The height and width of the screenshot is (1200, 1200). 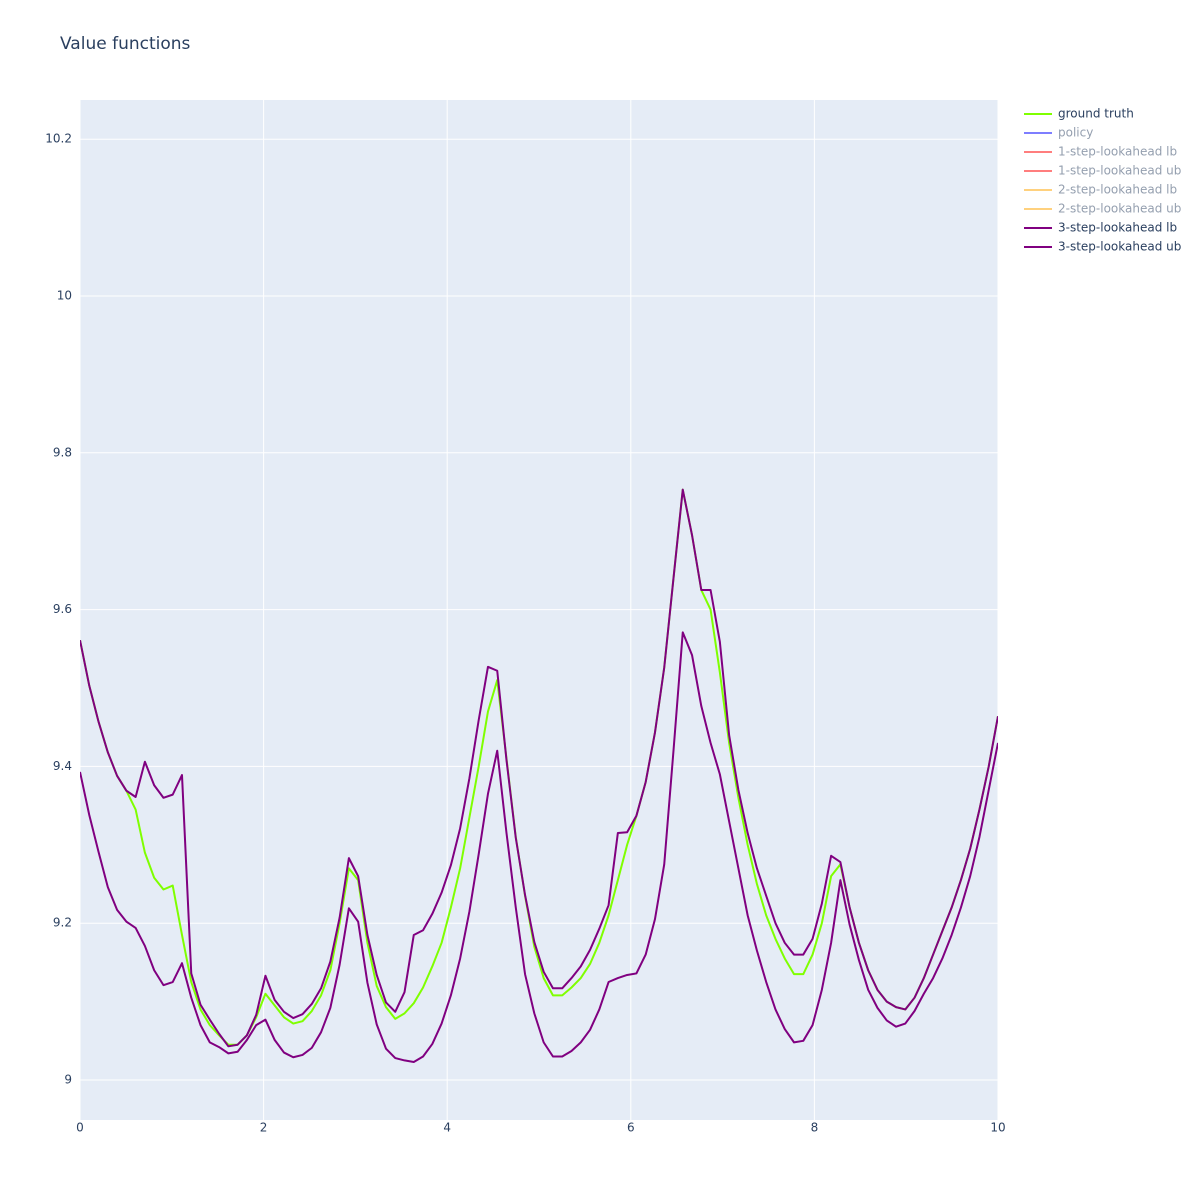 I want to click on legend-label: 1-step-lookahead ub, so click(x=1119, y=171).